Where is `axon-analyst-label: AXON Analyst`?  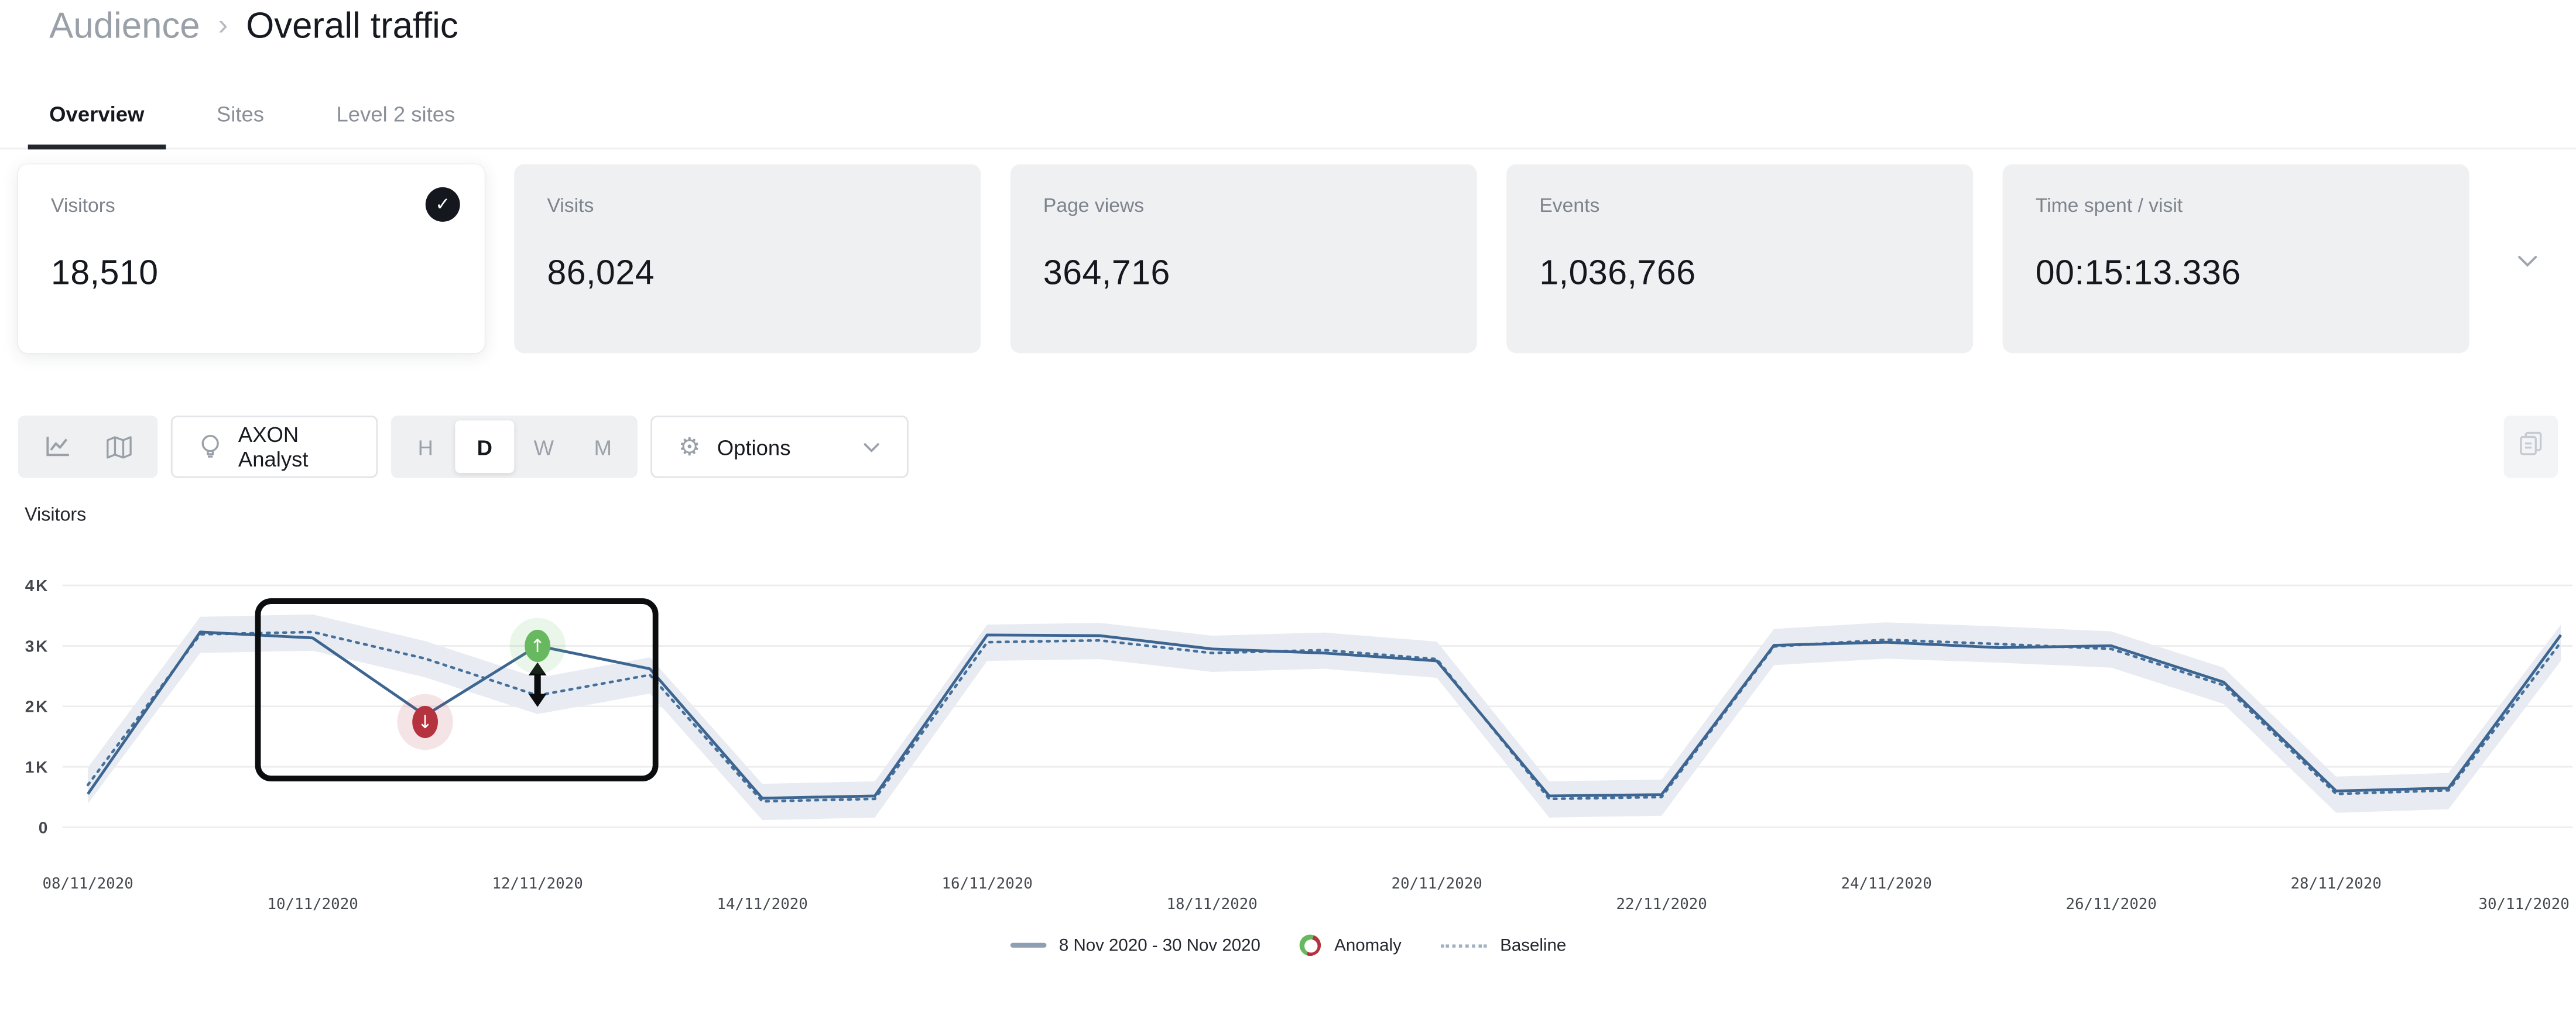 axon-analyst-label: AXON Analyst is located at coordinates (273, 447).